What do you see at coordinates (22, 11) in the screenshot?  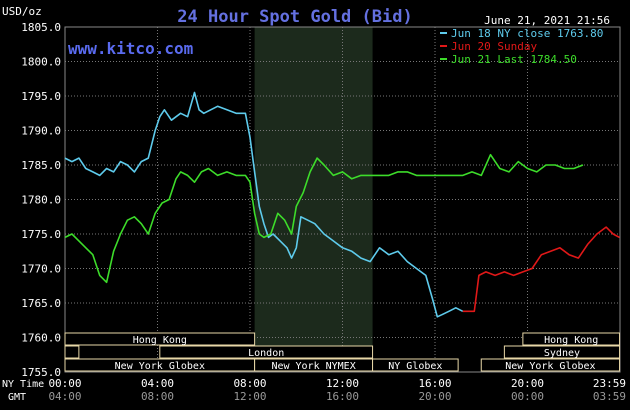 I see `y-axis-label: USD/oz` at bounding box center [22, 11].